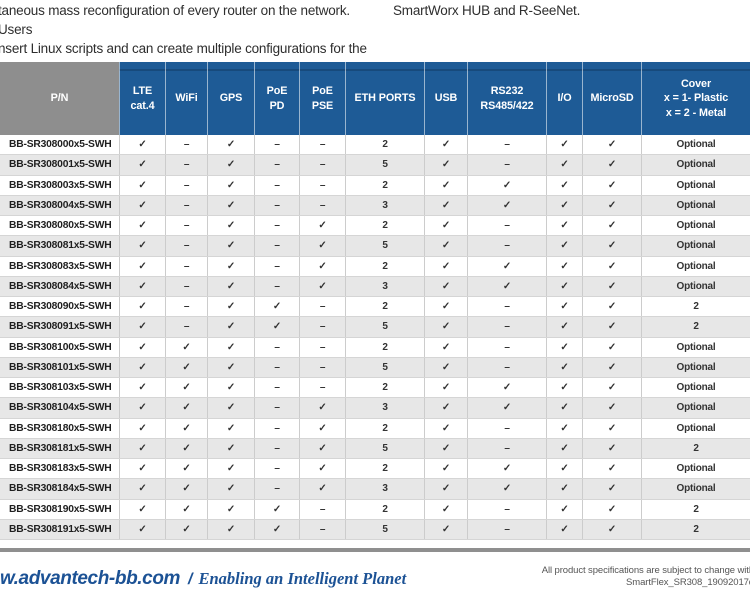 The width and height of the screenshot is (750, 608). What do you see at coordinates (60, 327) in the screenshot?
I see `pn-cell: BB-SR308091x5-SWH` at bounding box center [60, 327].